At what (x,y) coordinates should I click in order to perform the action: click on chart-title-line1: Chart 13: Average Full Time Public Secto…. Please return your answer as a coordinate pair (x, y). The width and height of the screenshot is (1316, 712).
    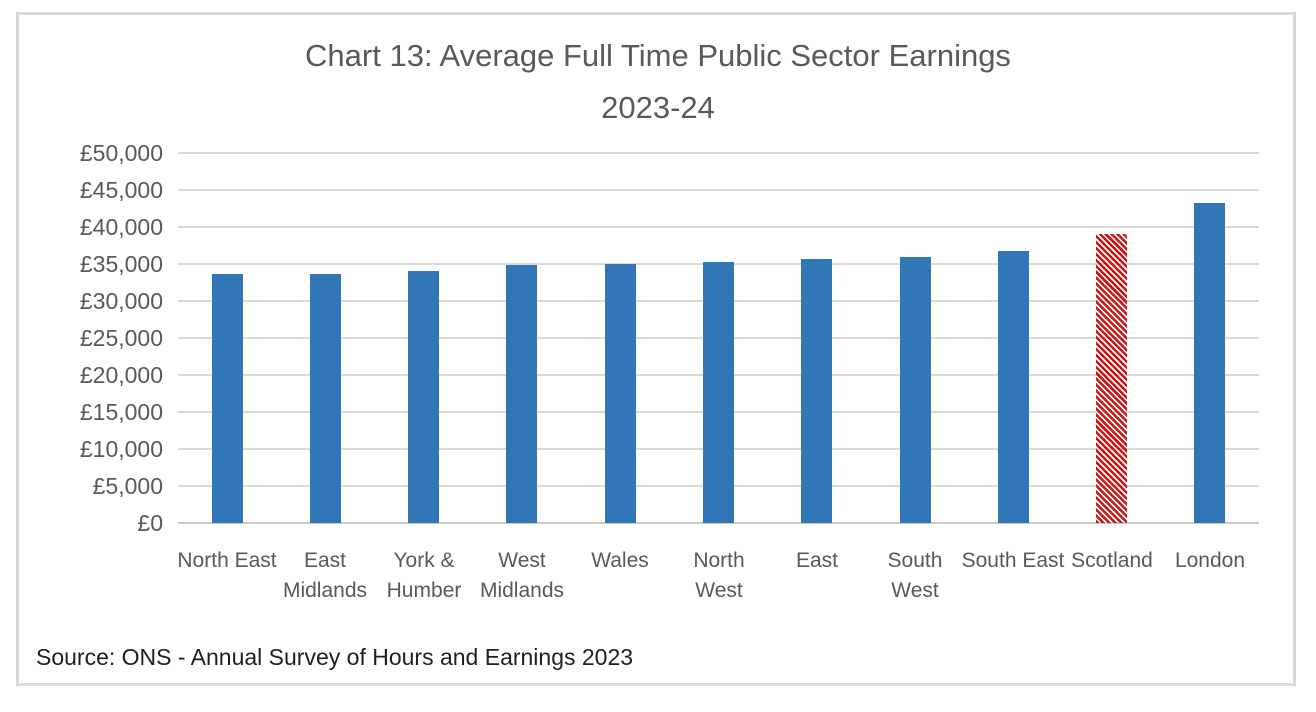
    Looking at the image, I should click on (658, 55).